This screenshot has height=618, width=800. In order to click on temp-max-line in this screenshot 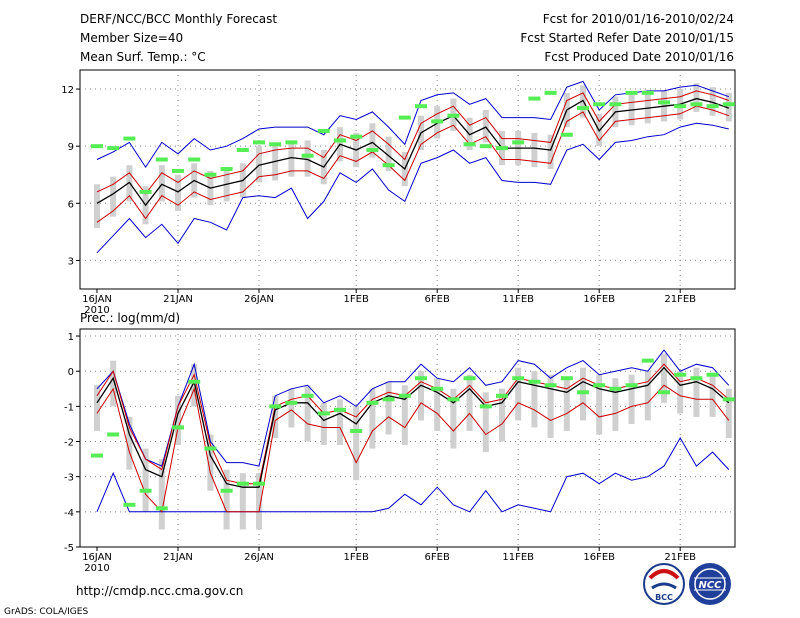, I will do `click(412, 124)`.